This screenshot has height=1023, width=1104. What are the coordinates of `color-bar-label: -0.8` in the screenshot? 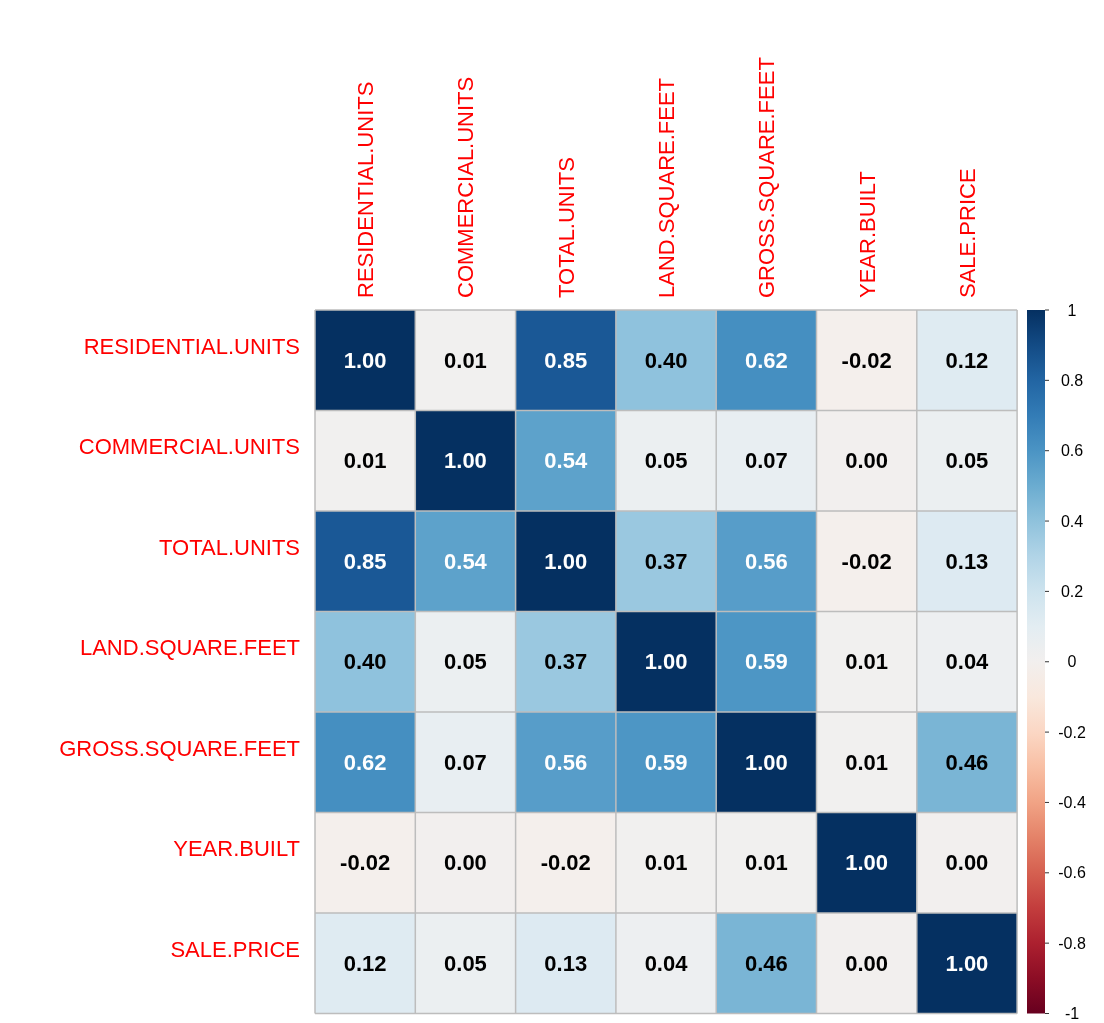 It's located at (1072, 943).